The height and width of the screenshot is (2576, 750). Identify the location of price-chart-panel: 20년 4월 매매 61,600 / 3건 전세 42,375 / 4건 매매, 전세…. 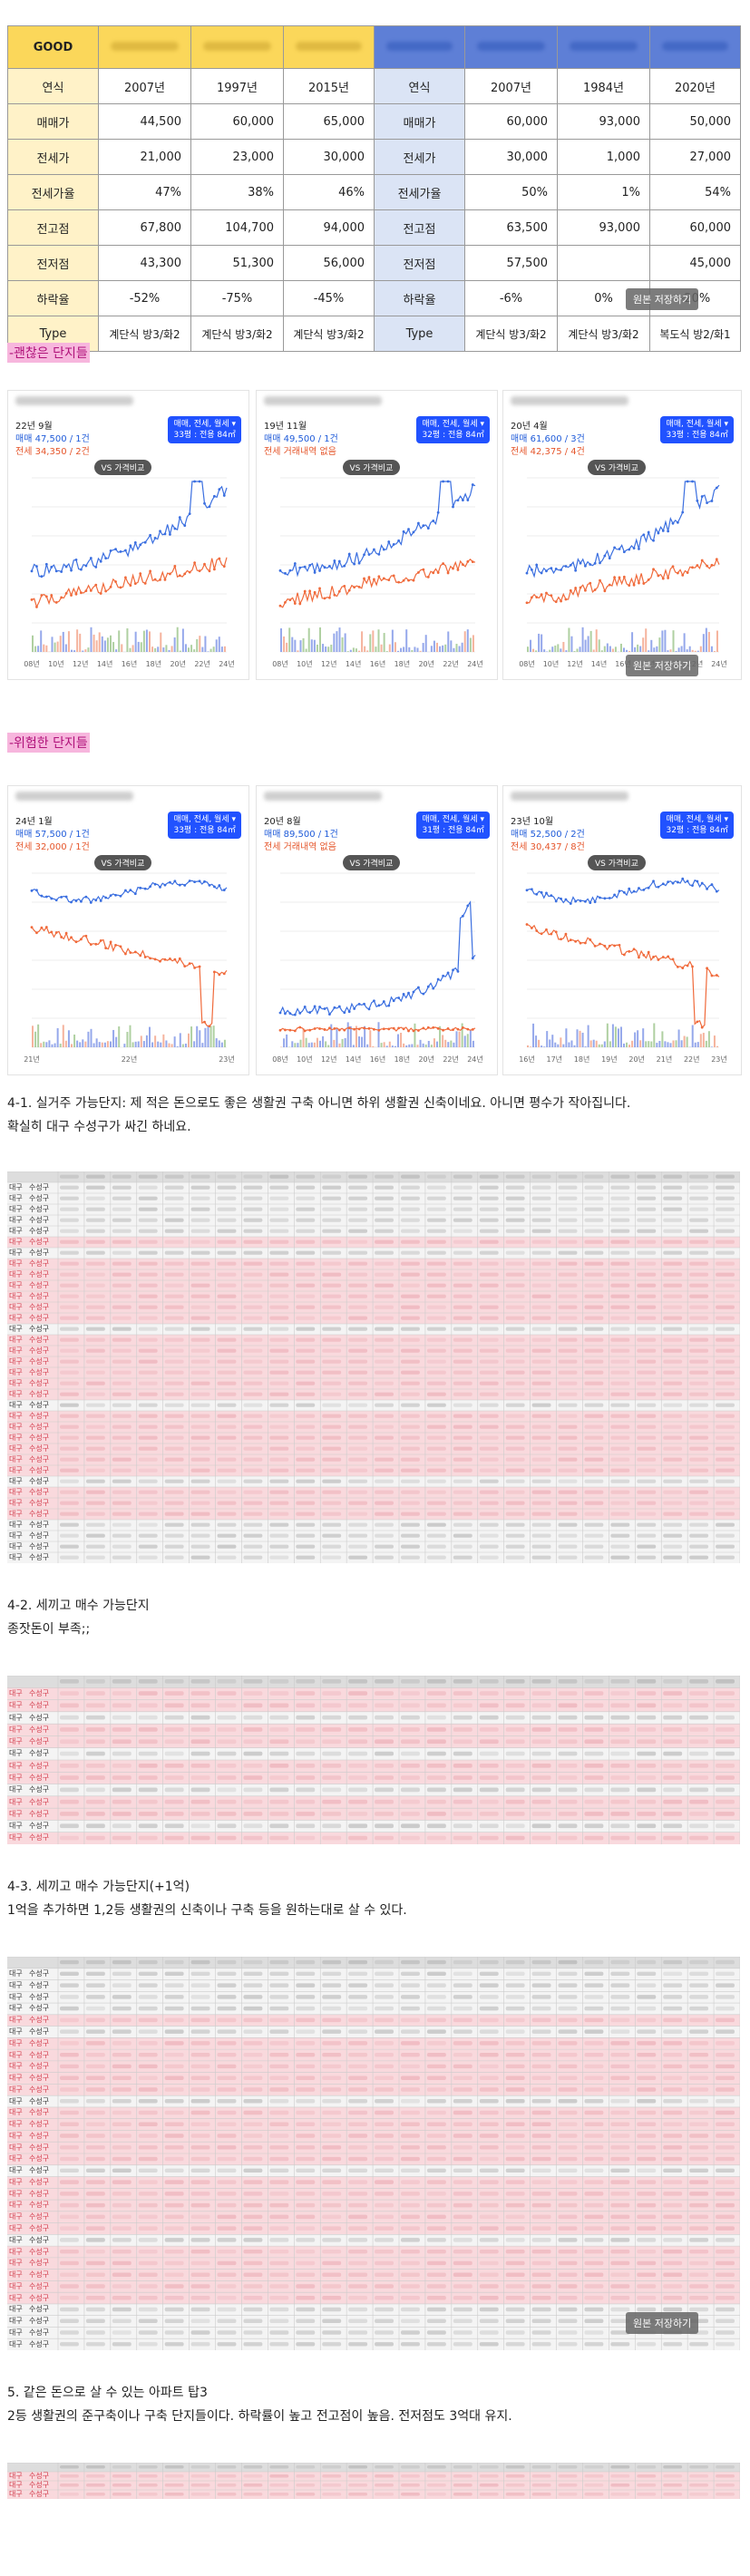
(622, 535).